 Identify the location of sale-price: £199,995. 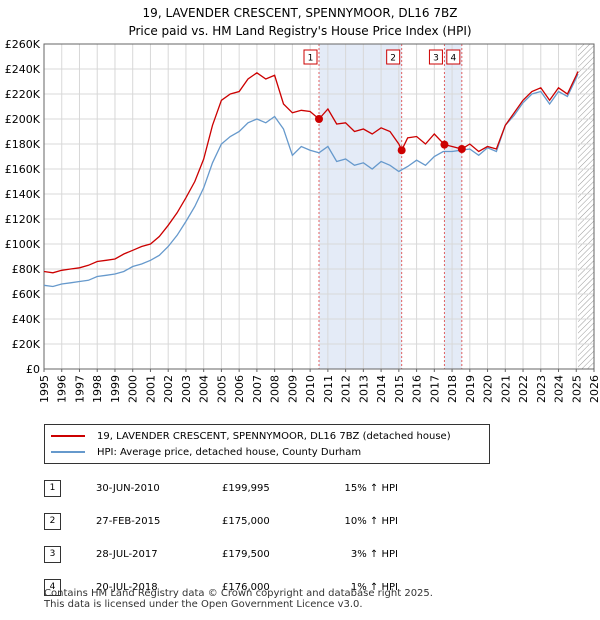
(246, 488).